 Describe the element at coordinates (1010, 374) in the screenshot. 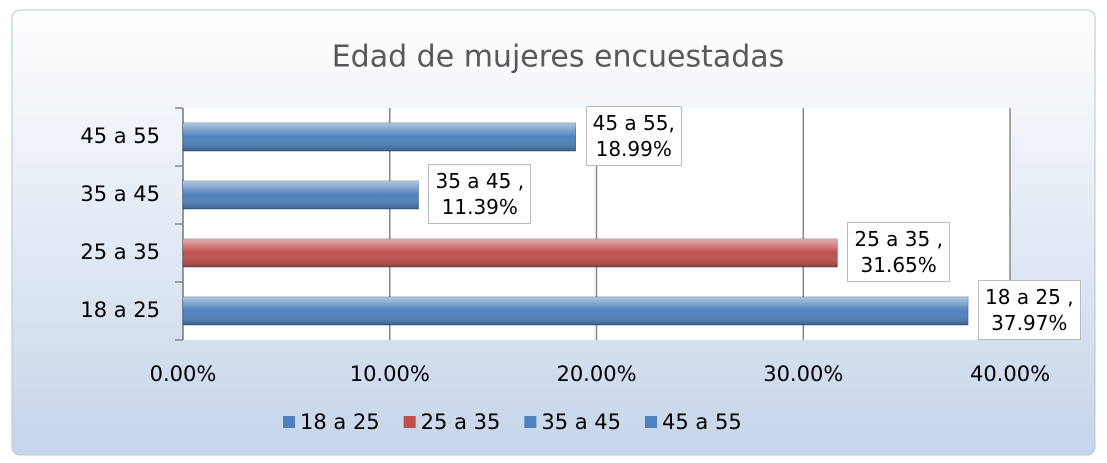

I see `x-tick-label: 40.00%` at that location.